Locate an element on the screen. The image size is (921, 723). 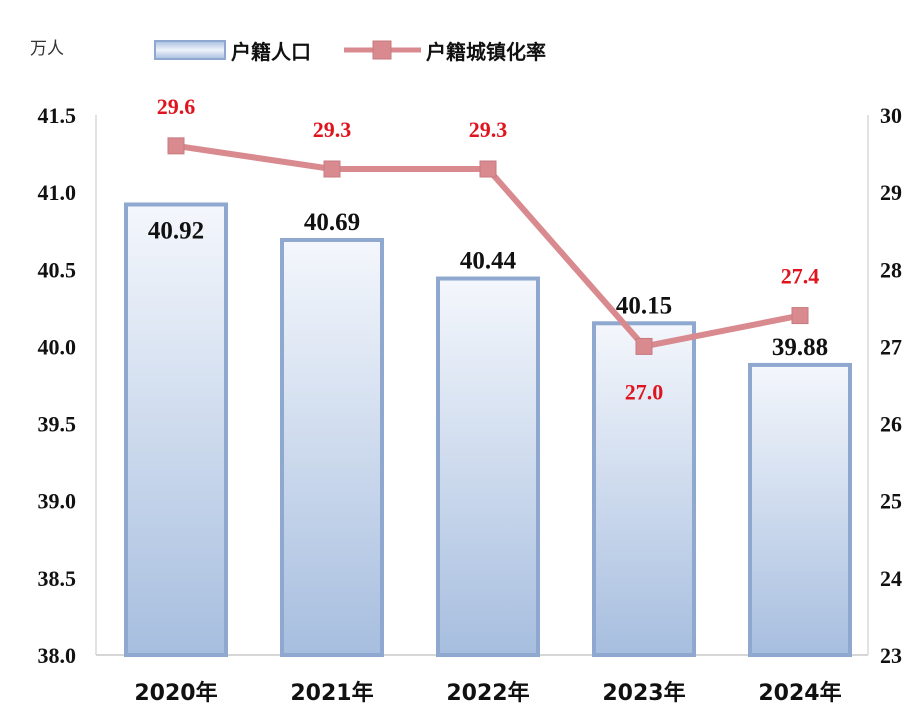
left-tick-label: 38.5 is located at coordinates (57, 578).